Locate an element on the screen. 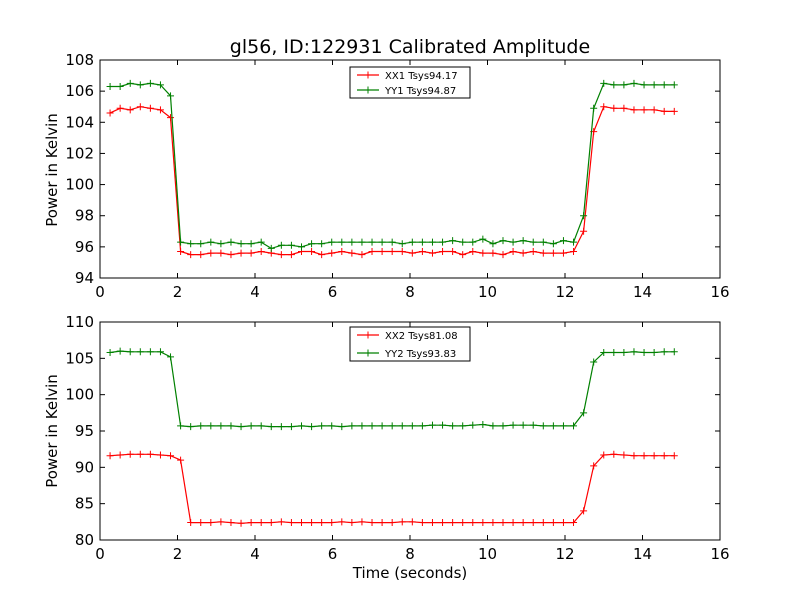 This screenshot has width=800, height=600. y-tick-label: 90 is located at coordinates (84, 467).